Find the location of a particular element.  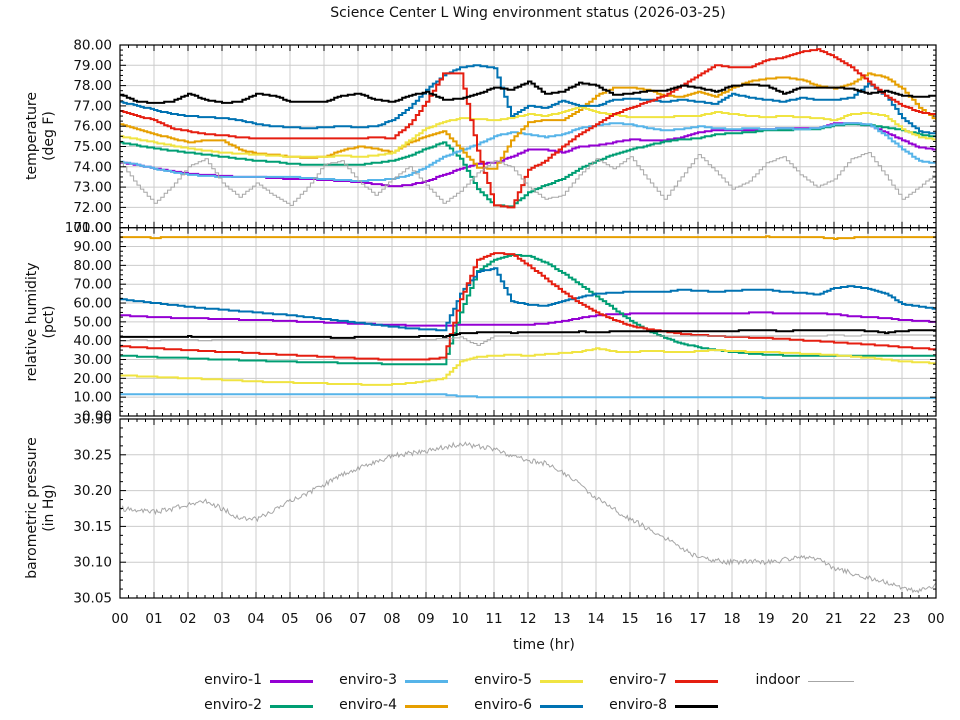

series-enviro-5-temperature-line is located at coordinates (528, 131).